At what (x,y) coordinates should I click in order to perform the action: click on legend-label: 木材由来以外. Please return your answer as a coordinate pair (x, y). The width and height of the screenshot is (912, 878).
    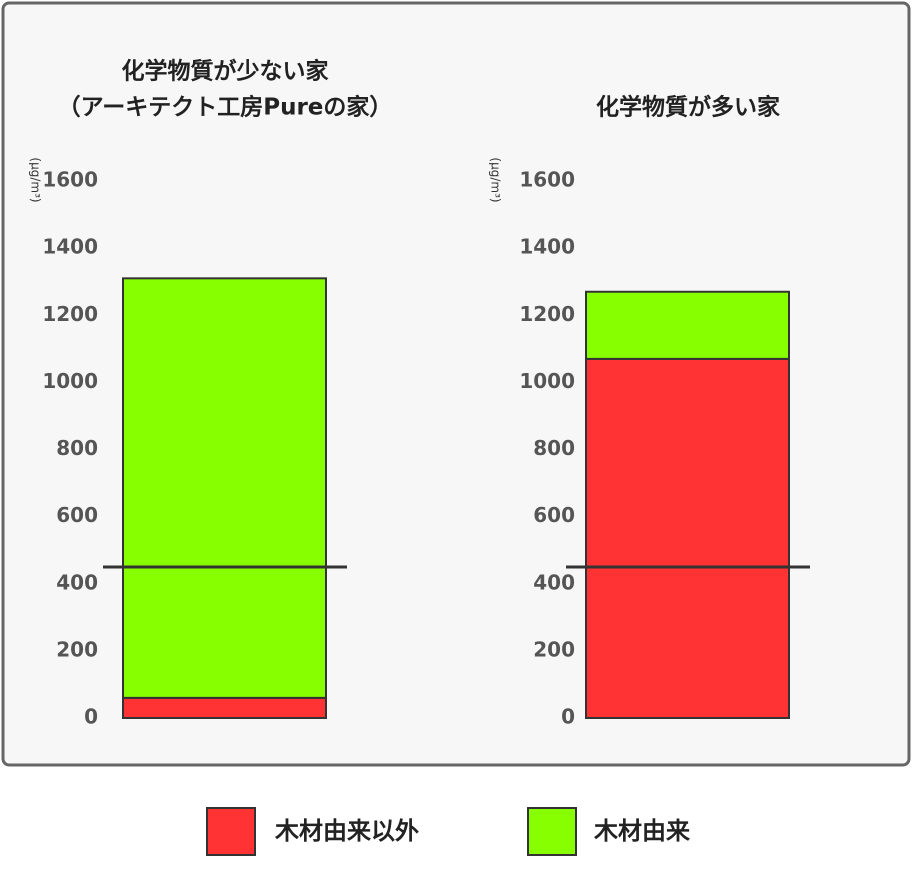
    Looking at the image, I should click on (346, 831).